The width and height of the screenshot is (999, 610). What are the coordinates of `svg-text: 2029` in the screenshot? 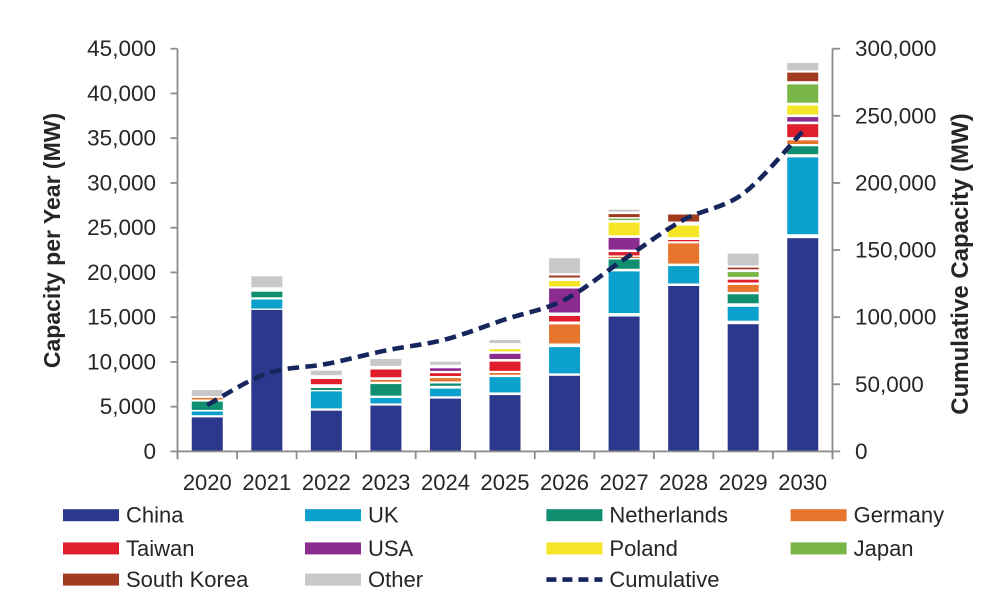 It's located at (743, 482).